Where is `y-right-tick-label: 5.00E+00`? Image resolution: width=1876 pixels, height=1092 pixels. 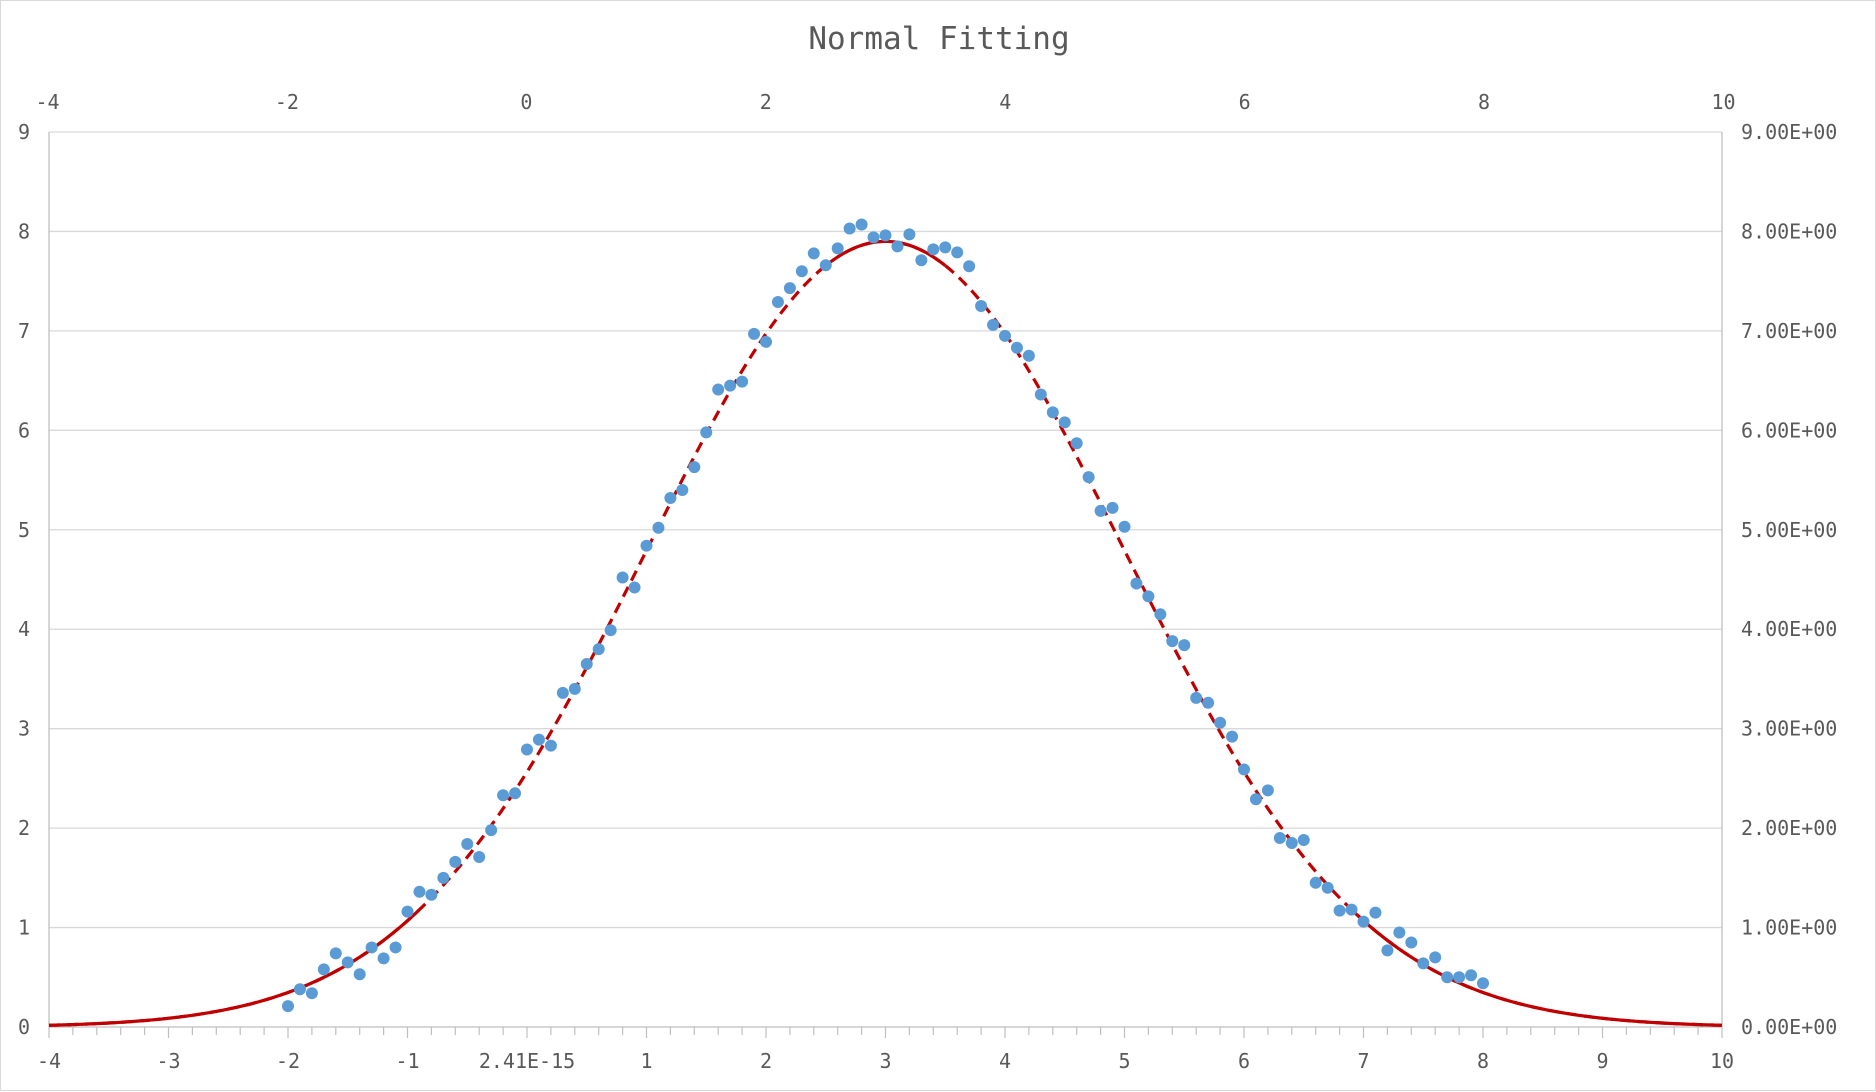
y-right-tick-label: 5.00E+00 is located at coordinates (1789, 530).